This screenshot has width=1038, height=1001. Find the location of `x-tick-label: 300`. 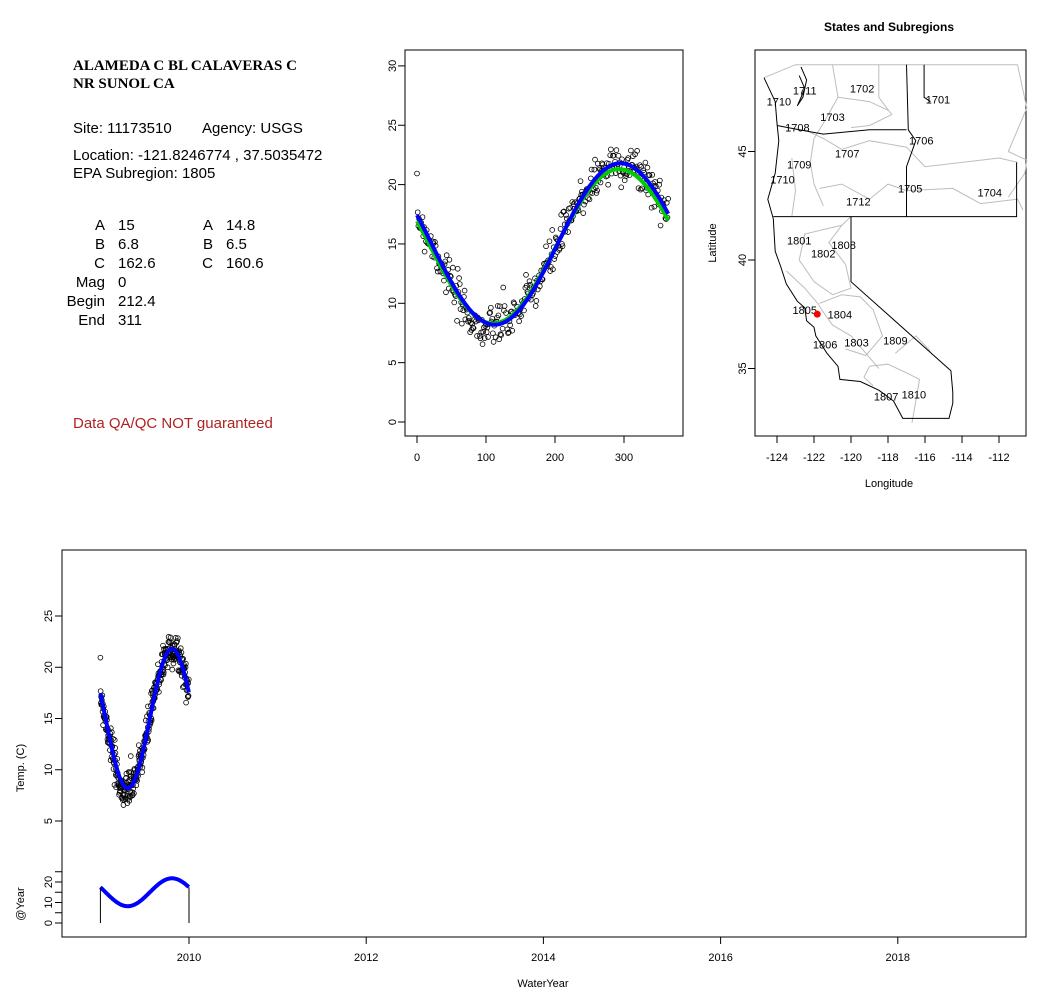

x-tick-label: 300 is located at coordinates (624, 458).